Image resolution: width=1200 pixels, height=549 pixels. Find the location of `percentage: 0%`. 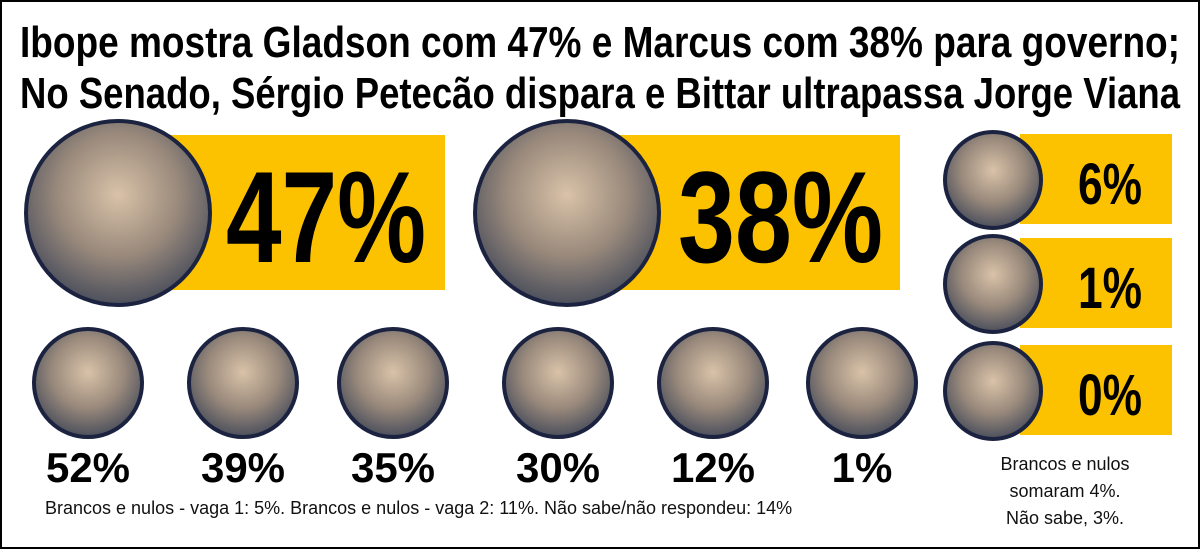

percentage: 0% is located at coordinates (1110, 395).